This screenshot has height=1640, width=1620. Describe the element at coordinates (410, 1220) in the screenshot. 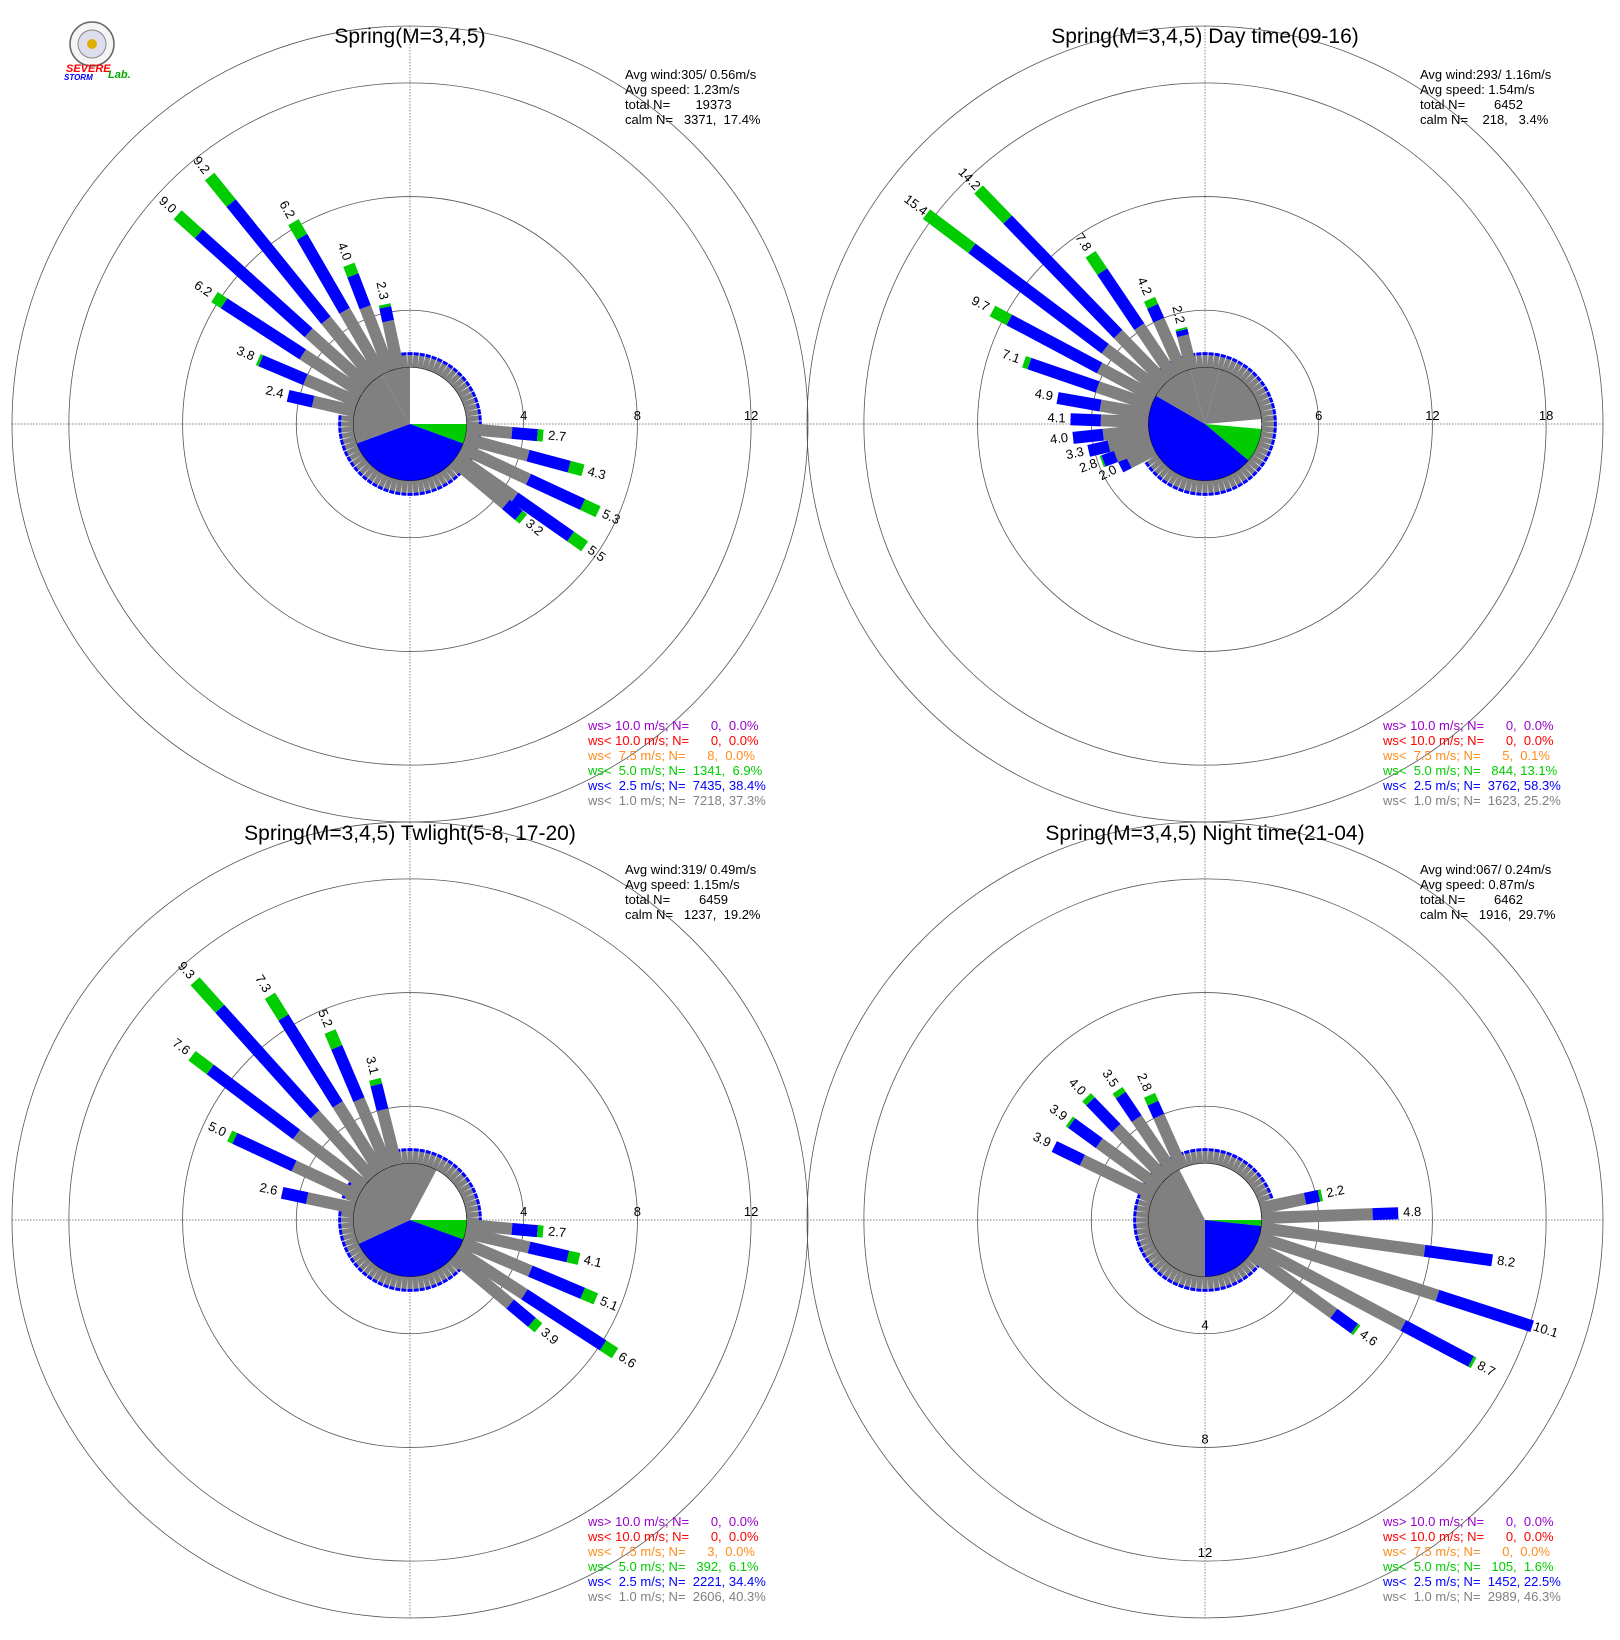

I see `speed-ring` at that location.